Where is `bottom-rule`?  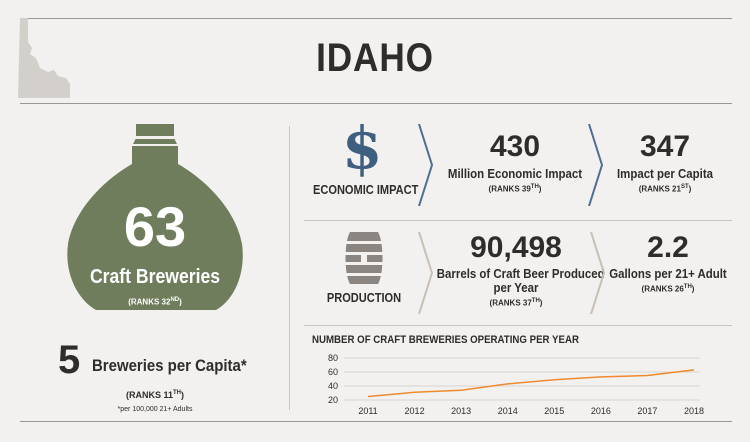 bottom-rule is located at coordinates (376, 421).